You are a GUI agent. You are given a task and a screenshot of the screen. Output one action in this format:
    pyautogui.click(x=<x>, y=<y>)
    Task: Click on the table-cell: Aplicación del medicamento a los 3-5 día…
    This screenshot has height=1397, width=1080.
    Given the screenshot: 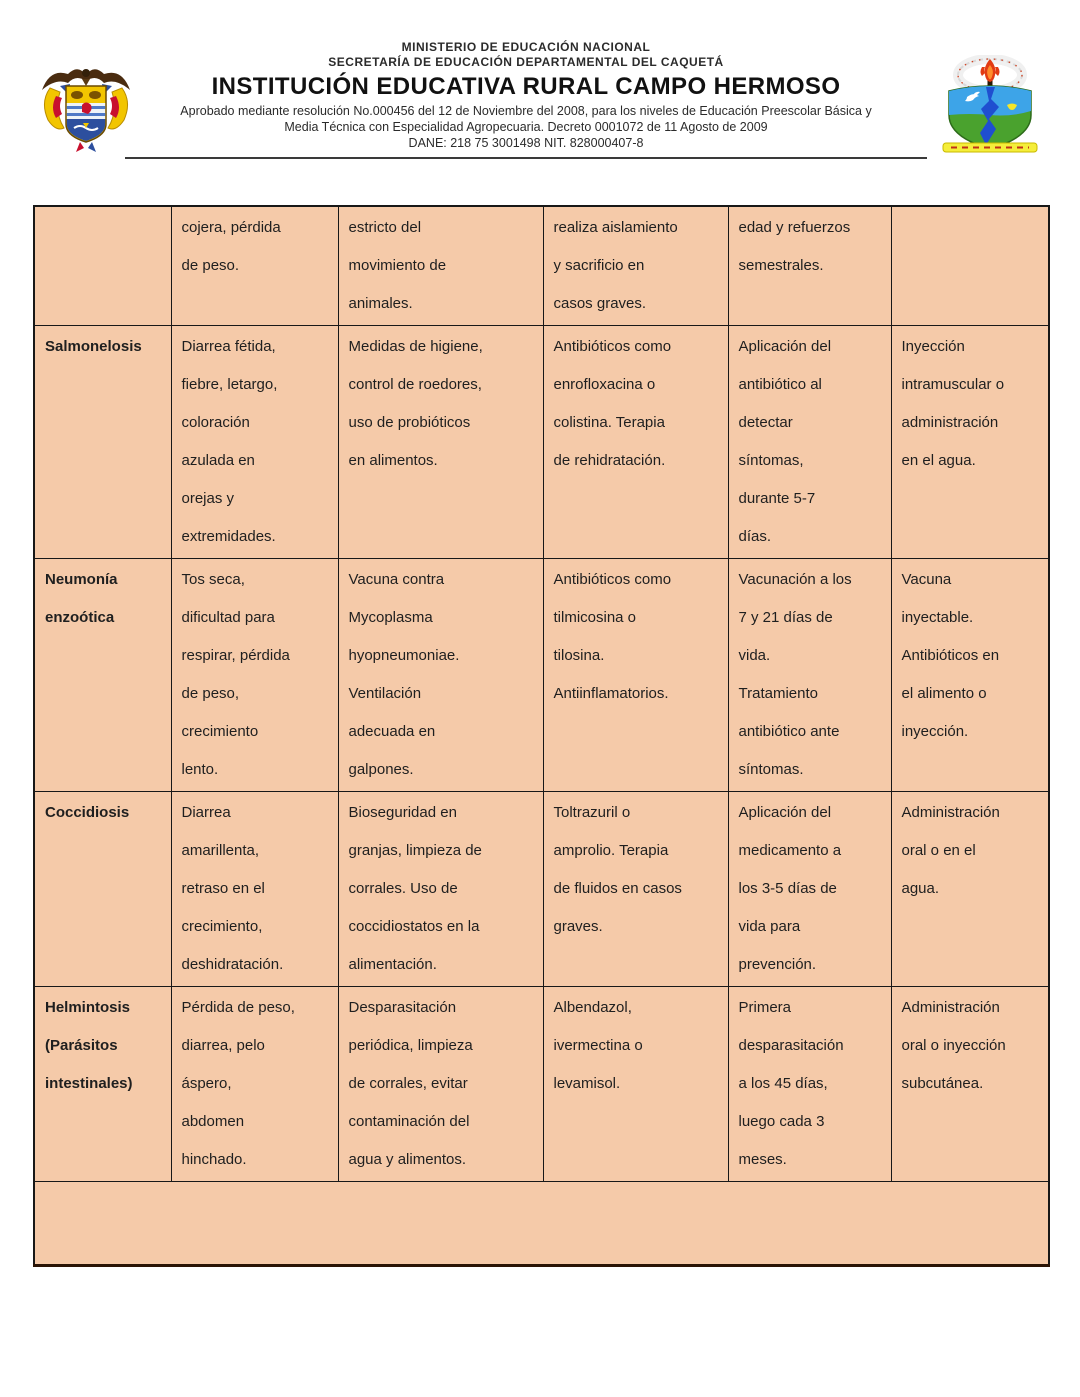 What is the action you would take?
    pyautogui.click(x=809, y=889)
    